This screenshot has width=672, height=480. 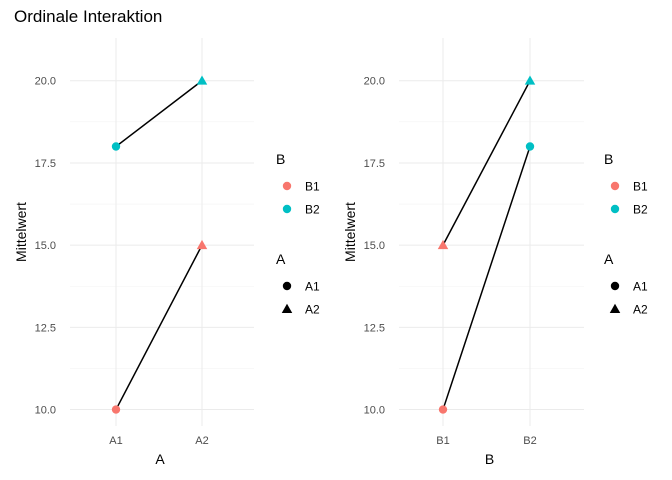 I want to click on x-axis-title: B, so click(x=489, y=459).